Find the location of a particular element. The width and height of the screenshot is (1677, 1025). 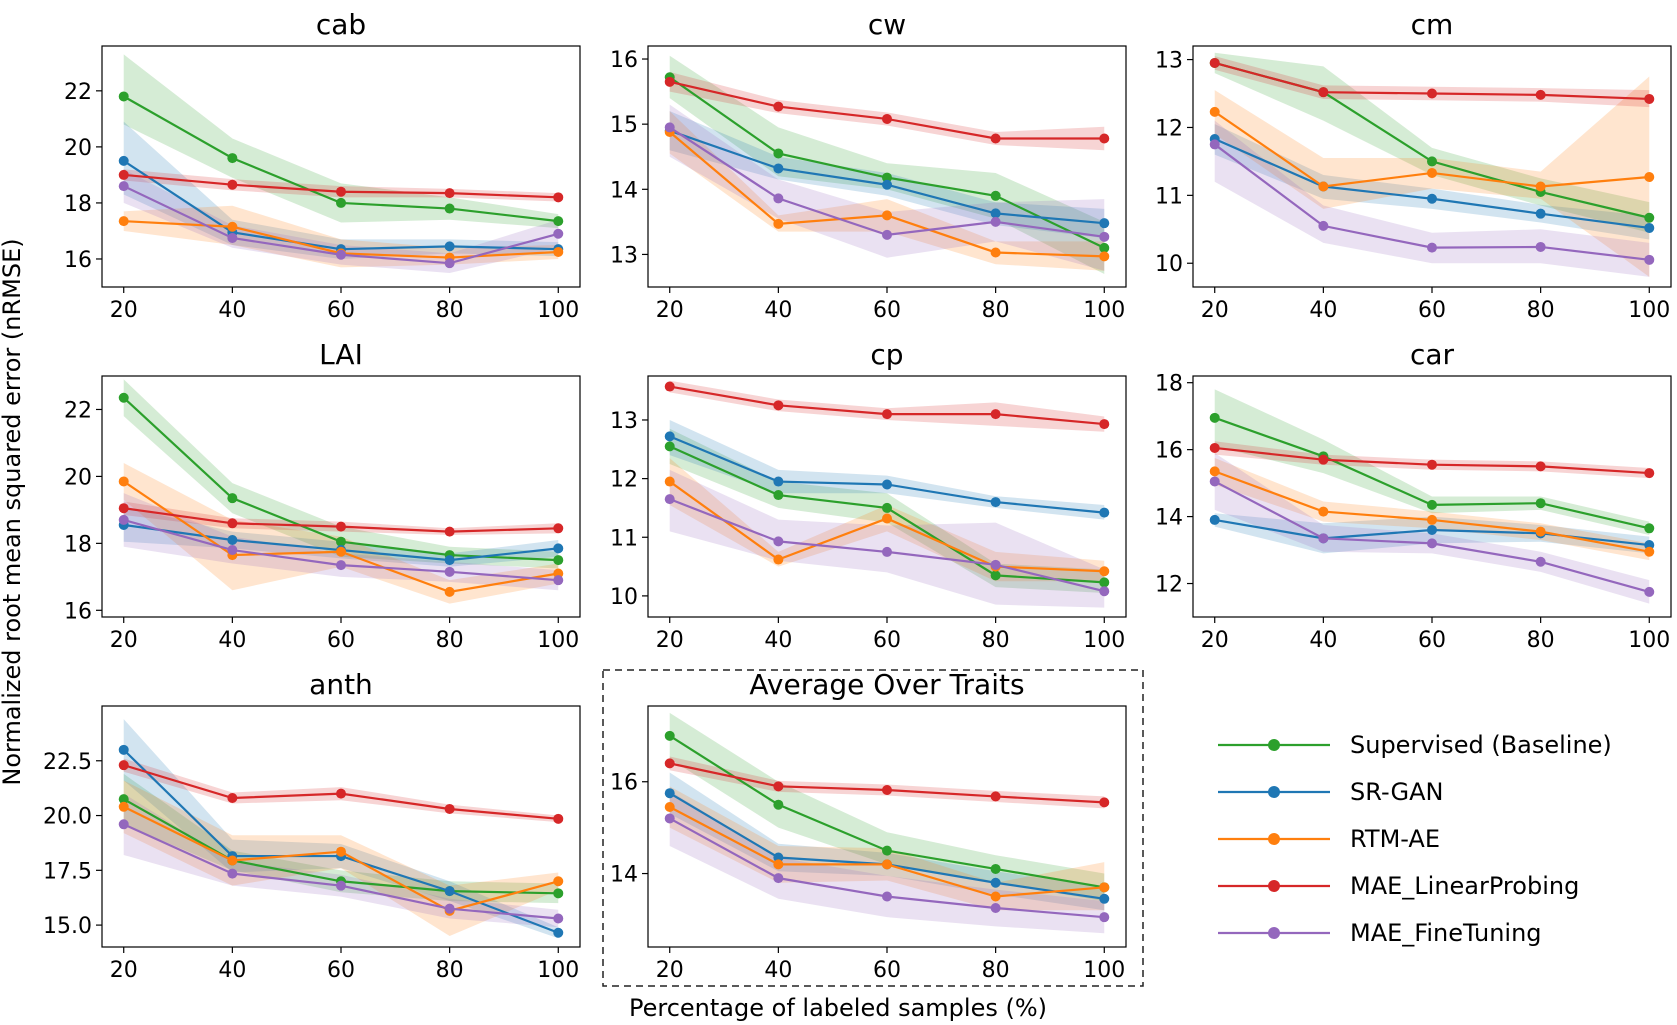

y-tick-label: 13 is located at coordinates (624, 255).